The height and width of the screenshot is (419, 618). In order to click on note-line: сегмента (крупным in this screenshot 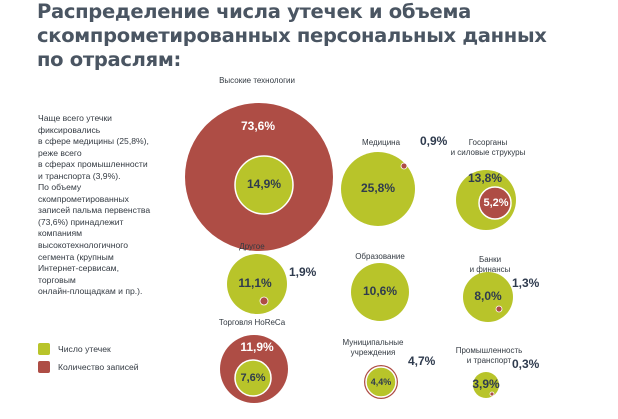, I will do `click(76, 256)`.